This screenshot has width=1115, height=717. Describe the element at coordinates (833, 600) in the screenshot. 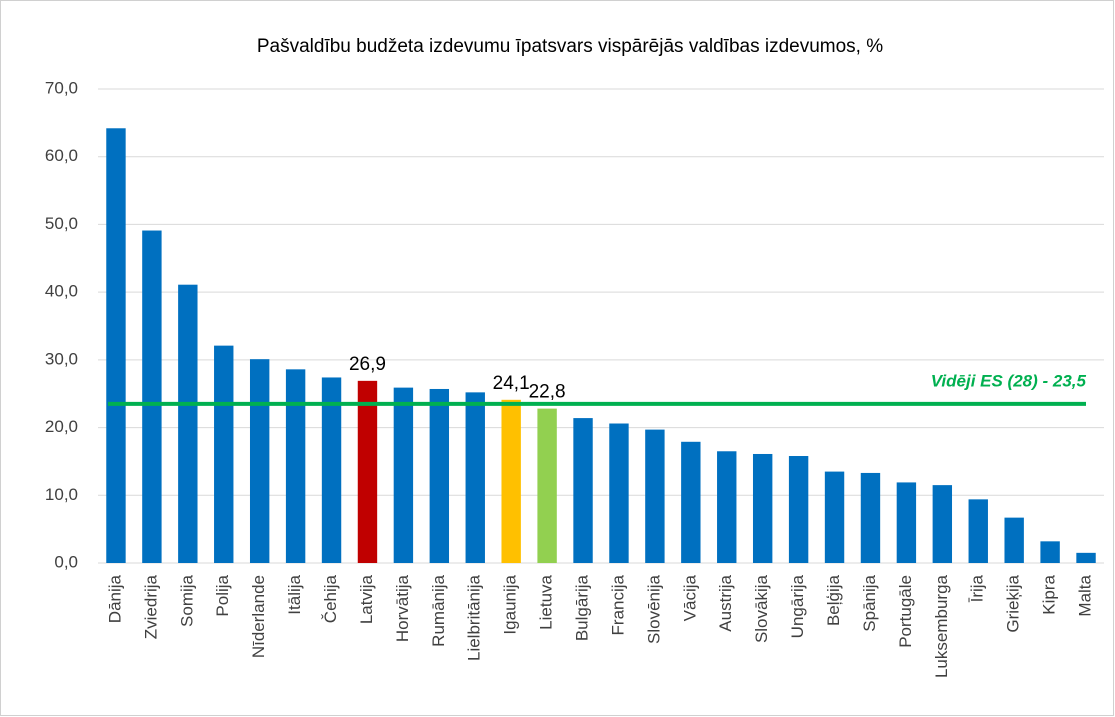

I see `x-tick-label: Beļģija` at that location.